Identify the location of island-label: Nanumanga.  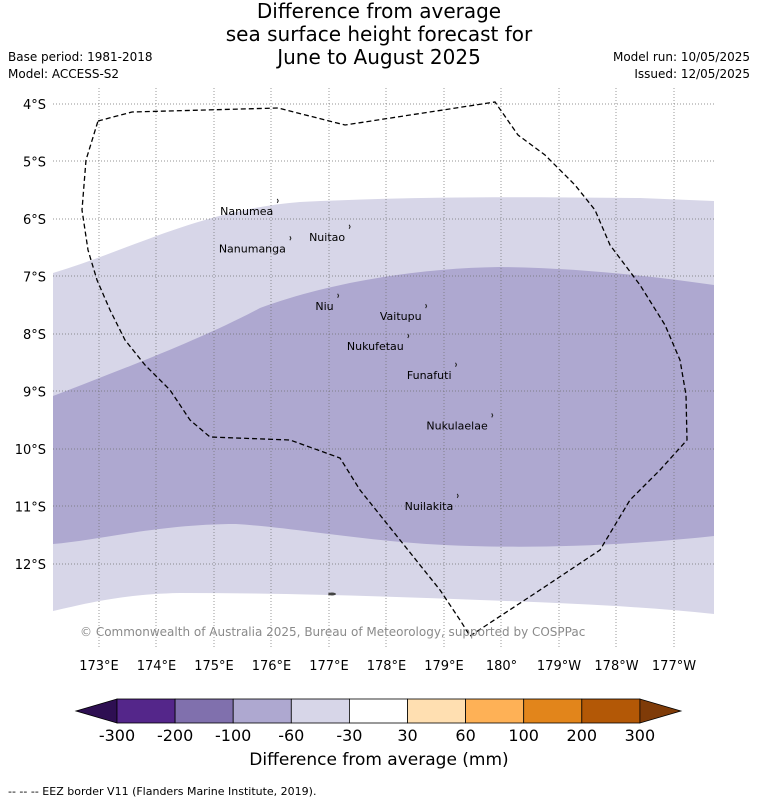
(252, 248).